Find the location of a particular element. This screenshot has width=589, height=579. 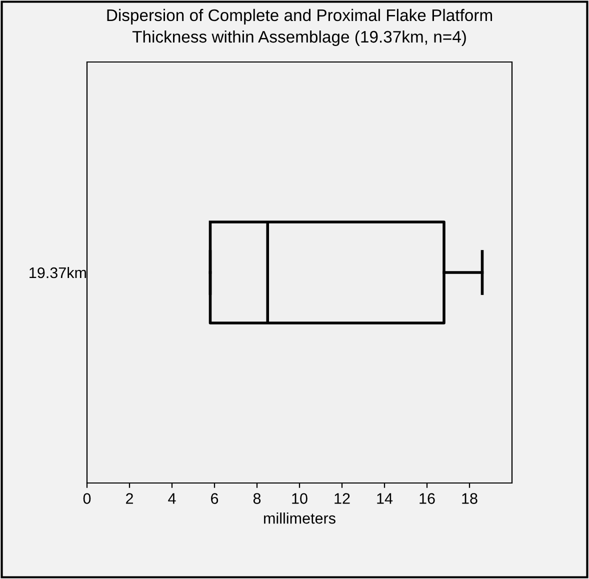

x-tick-label: 12 is located at coordinates (342, 498).